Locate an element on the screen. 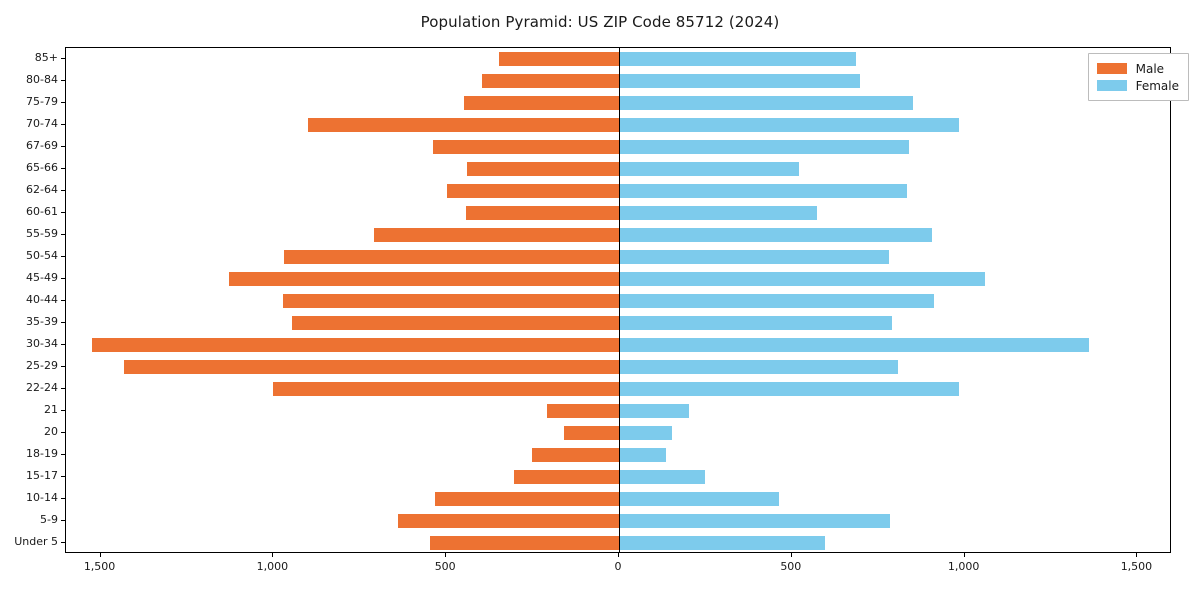 Image resolution: width=1200 pixels, height=600 pixels. y-tick-label: 18-19 is located at coordinates (42, 453).